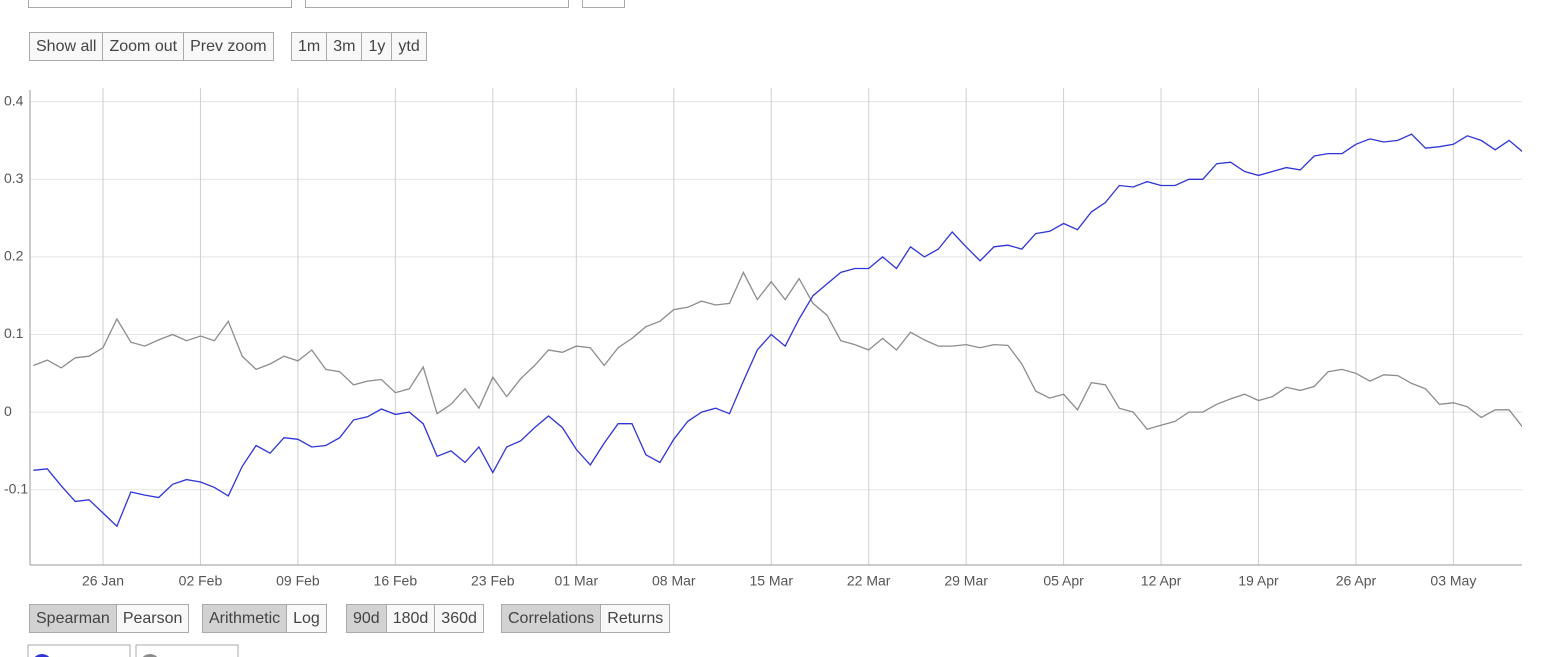 Image resolution: width=1550 pixels, height=657 pixels. I want to click on button-group: 90d 180d 360d, so click(415, 618).